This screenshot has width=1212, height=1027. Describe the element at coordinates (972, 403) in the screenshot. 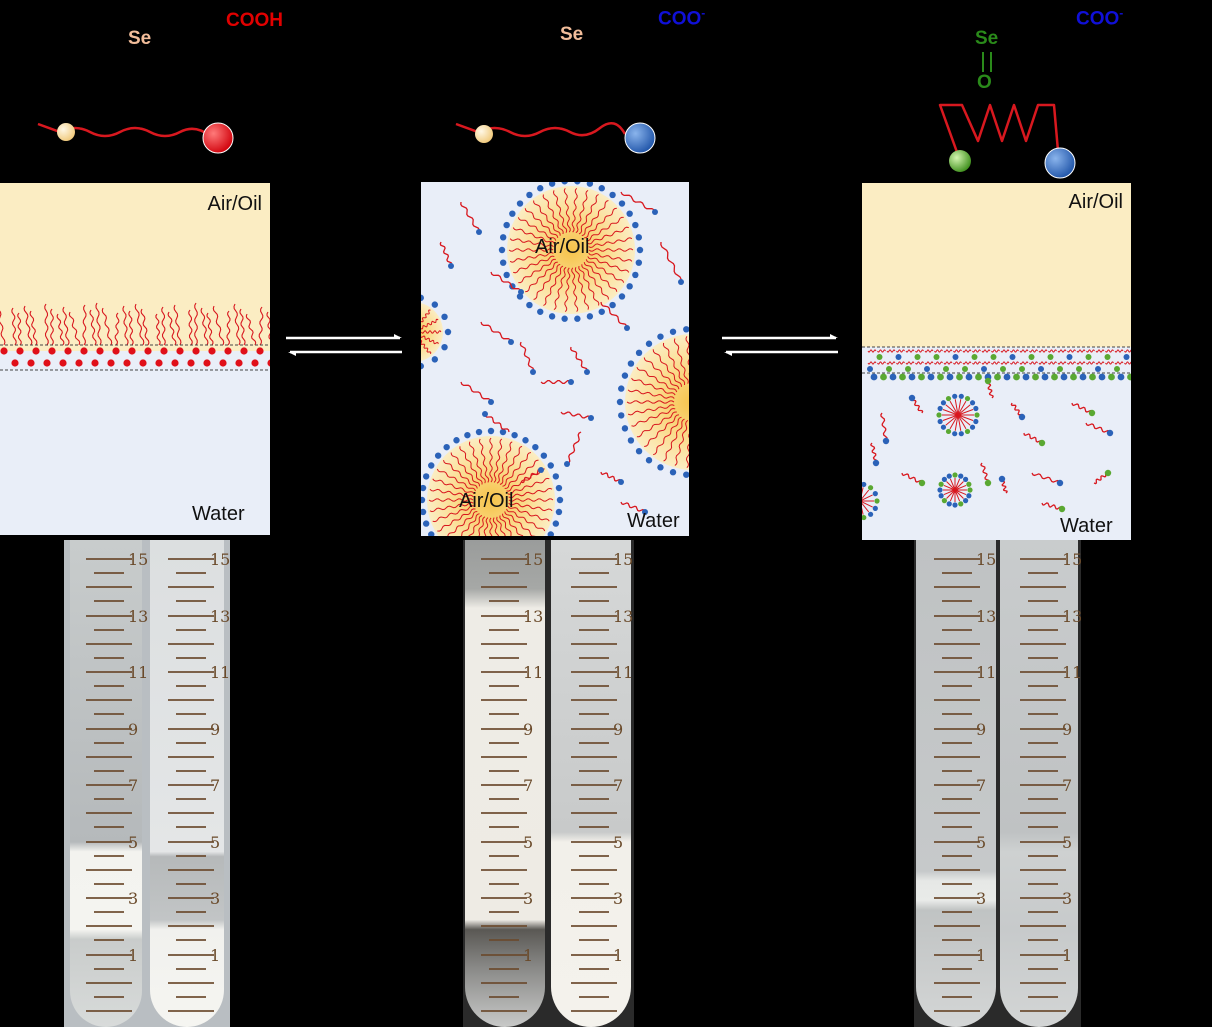

I see `small-micelle-a-head` at that location.